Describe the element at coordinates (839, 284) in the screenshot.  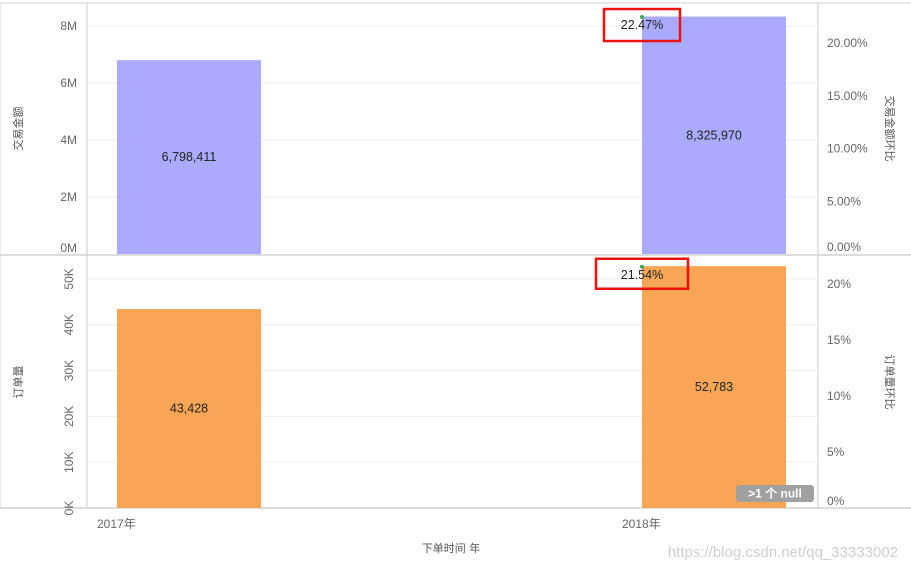
I see `y2-tick-label: 20%` at that location.